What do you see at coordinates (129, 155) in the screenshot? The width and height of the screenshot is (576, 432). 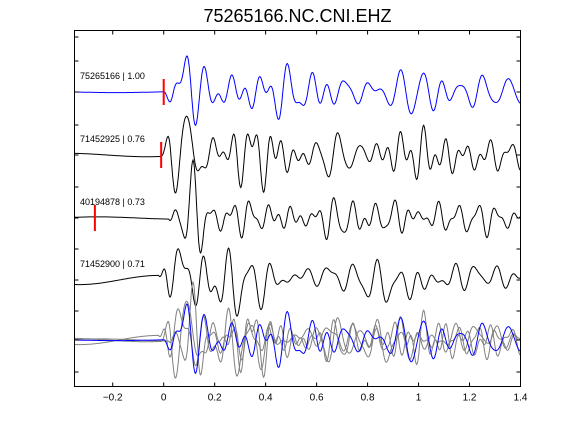 I see `pick-markers-group` at bounding box center [129, 155].